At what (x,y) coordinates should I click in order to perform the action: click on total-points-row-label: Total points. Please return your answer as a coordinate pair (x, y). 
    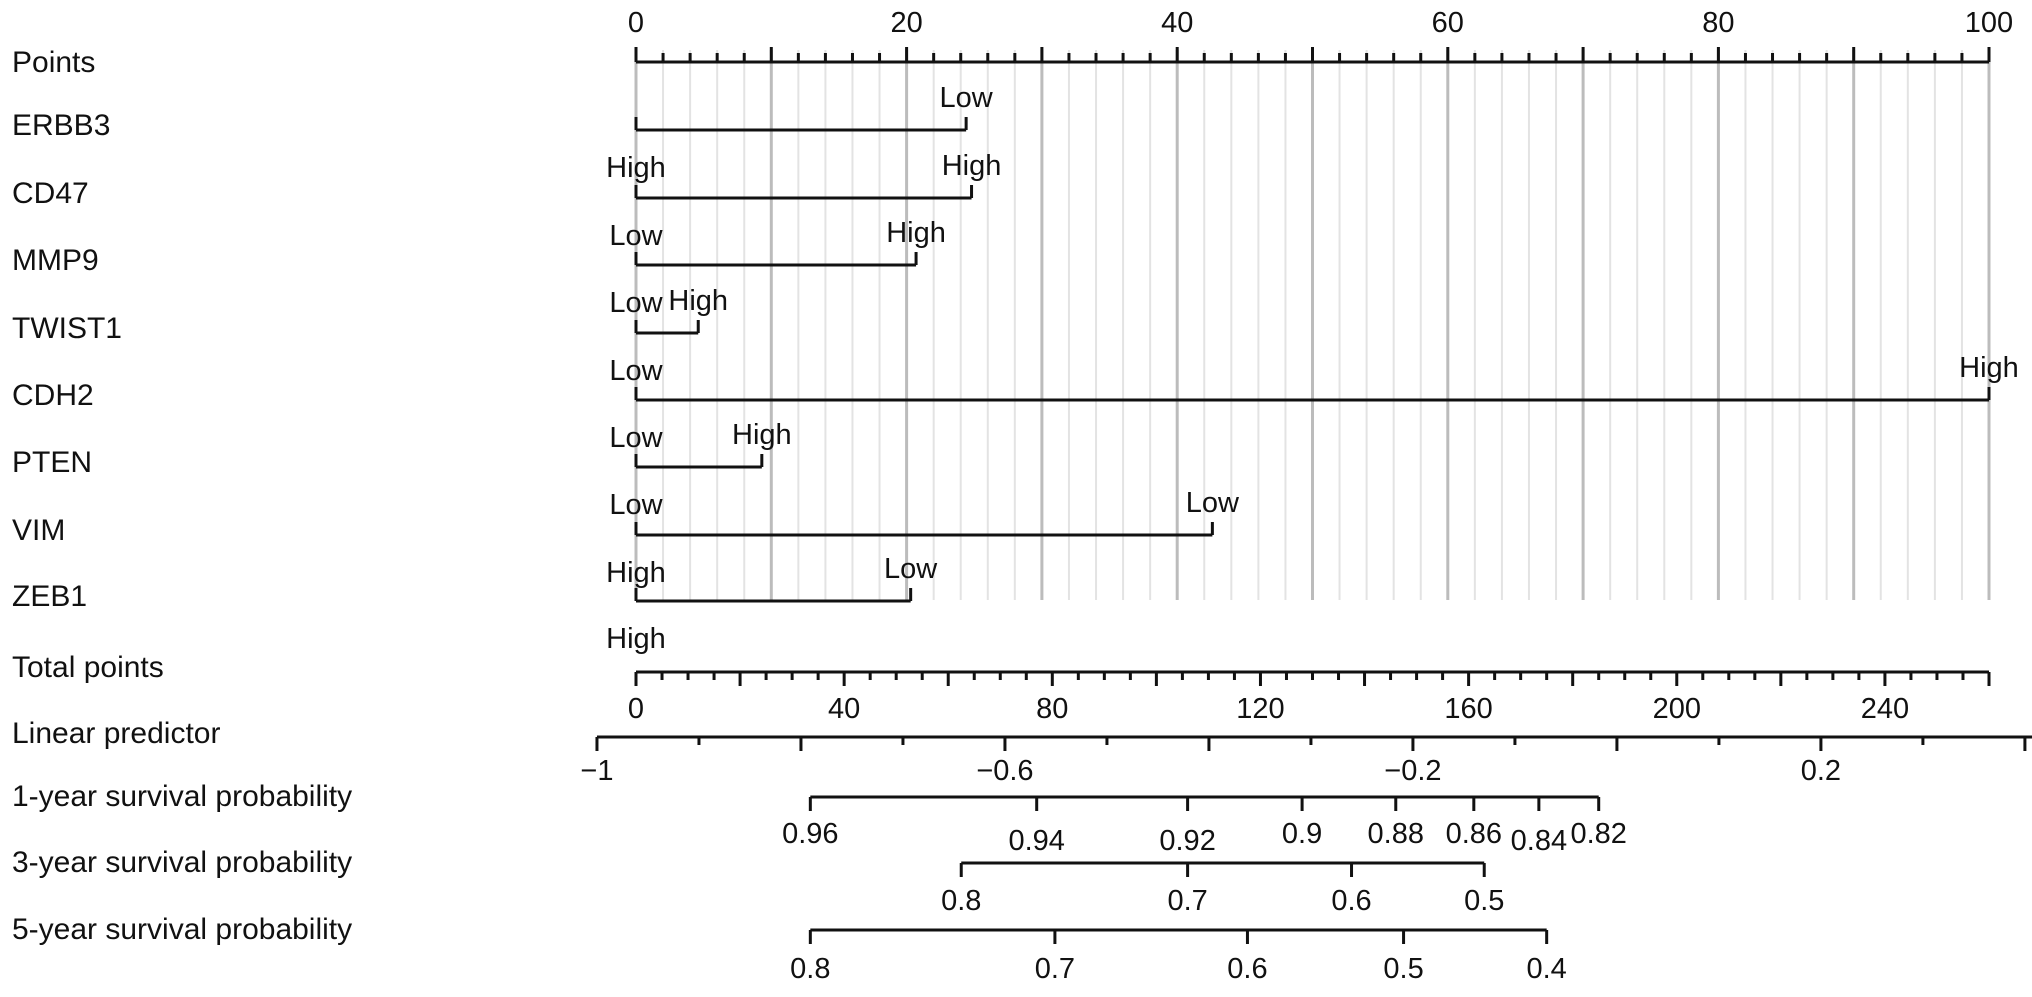
    Looking at the image, I should click on (88, 667).